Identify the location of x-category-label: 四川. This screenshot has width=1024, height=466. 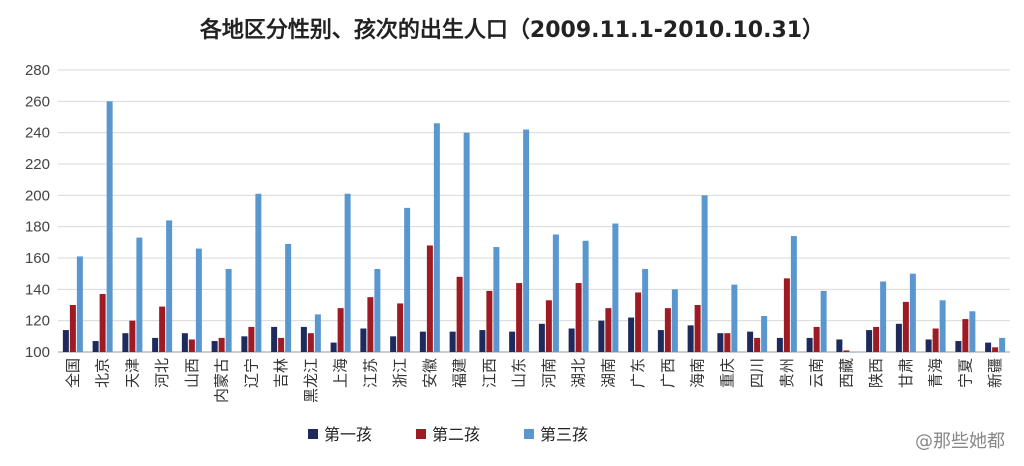
(757, 373).